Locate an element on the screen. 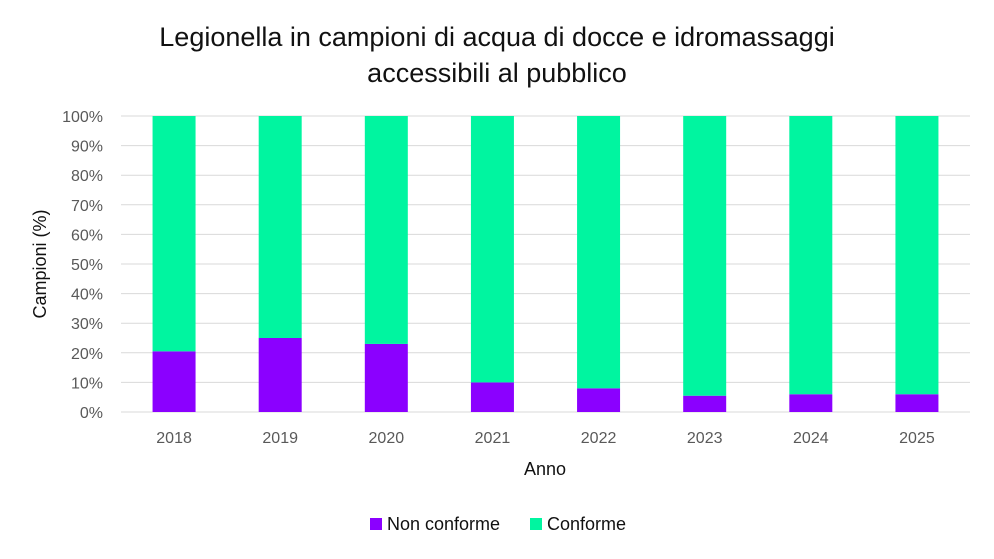  x-tick-label: 2020 is located at coordinates (387, 438).